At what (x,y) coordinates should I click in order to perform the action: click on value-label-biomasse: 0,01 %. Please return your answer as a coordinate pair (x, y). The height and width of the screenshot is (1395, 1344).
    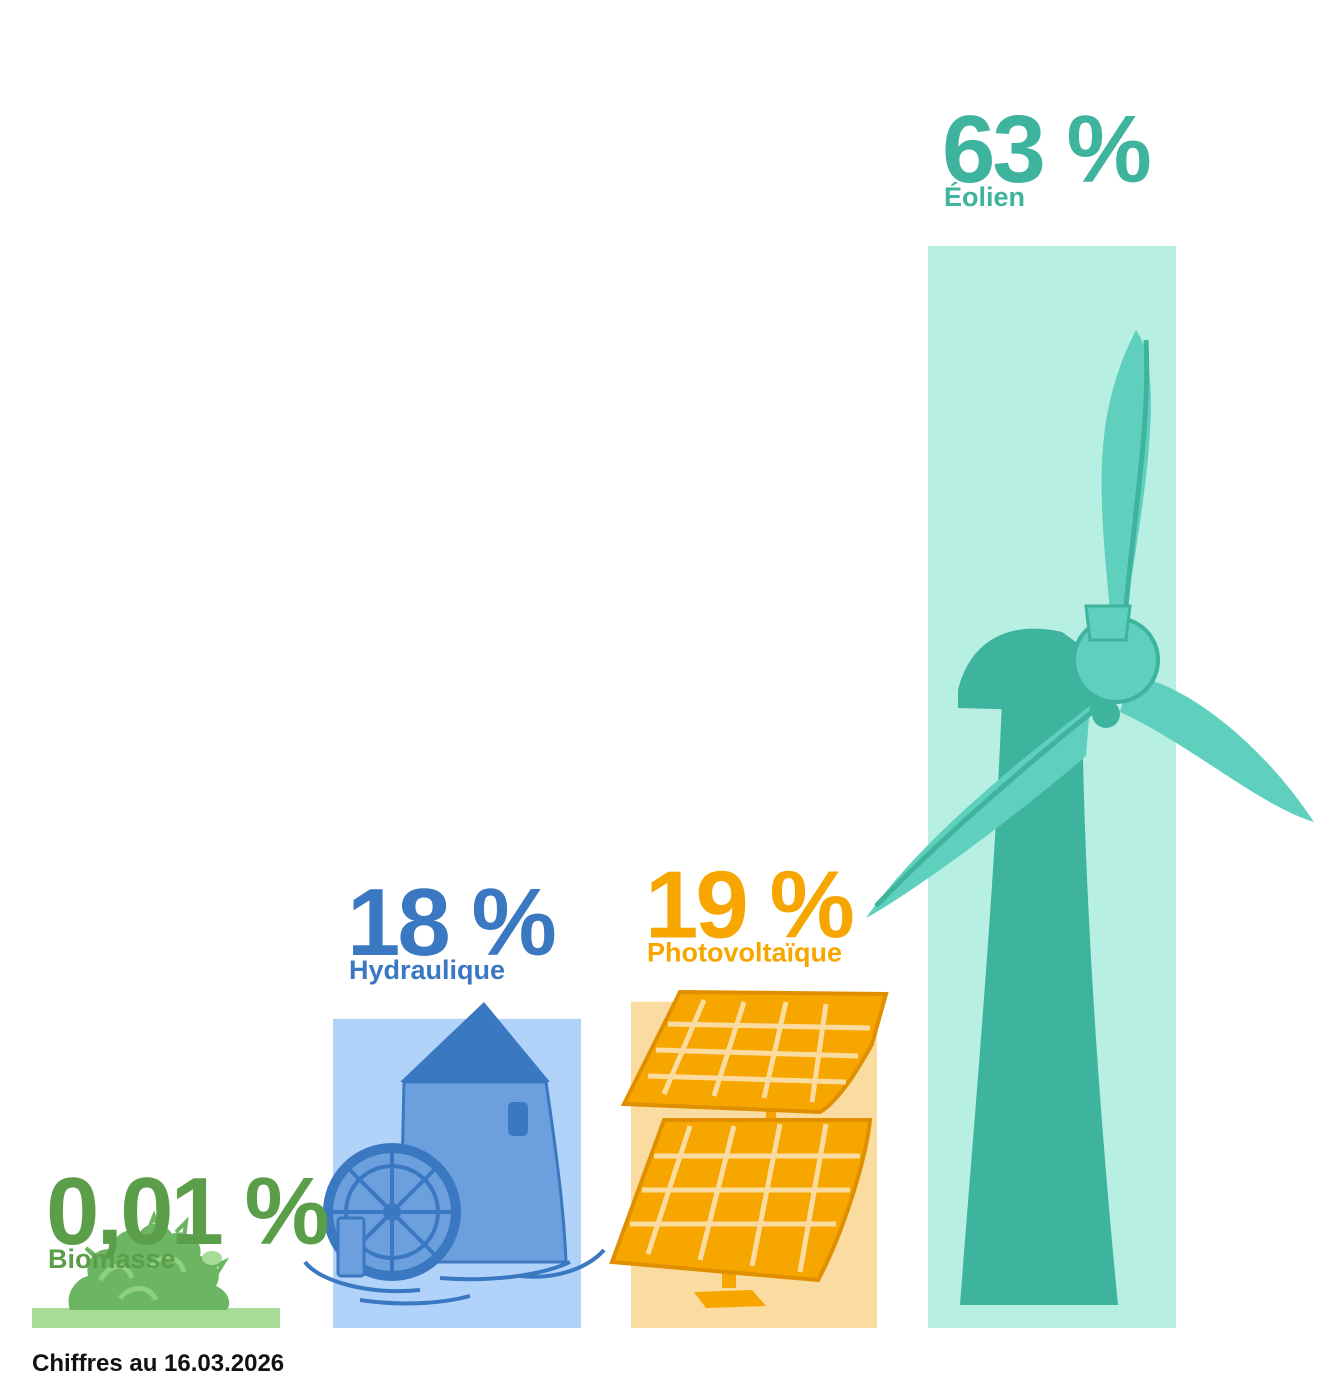
    Looking at the image, I should click on (187, 1211).